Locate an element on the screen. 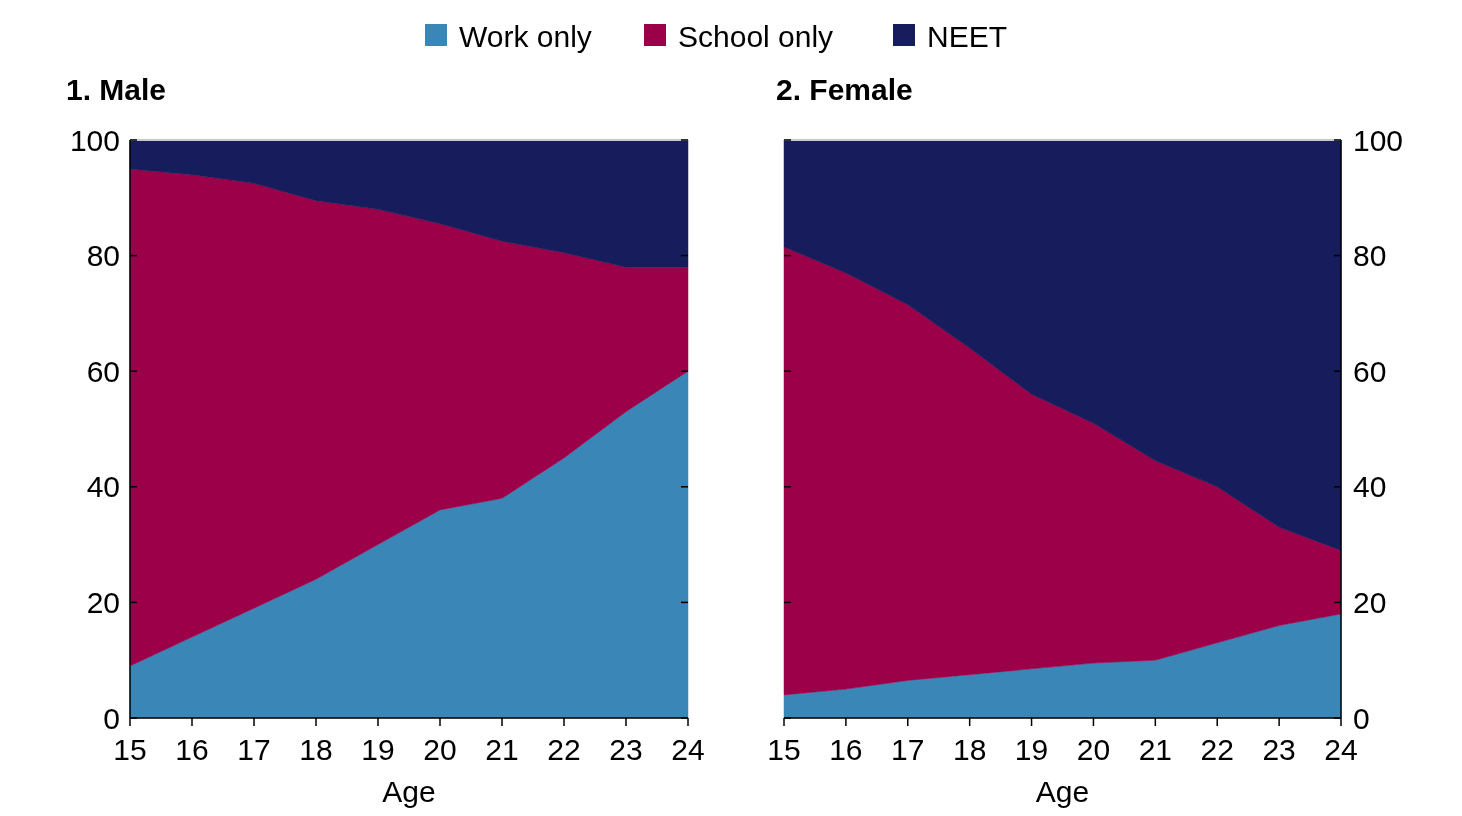  legend-label: School only is located at coordinates (756, 36).